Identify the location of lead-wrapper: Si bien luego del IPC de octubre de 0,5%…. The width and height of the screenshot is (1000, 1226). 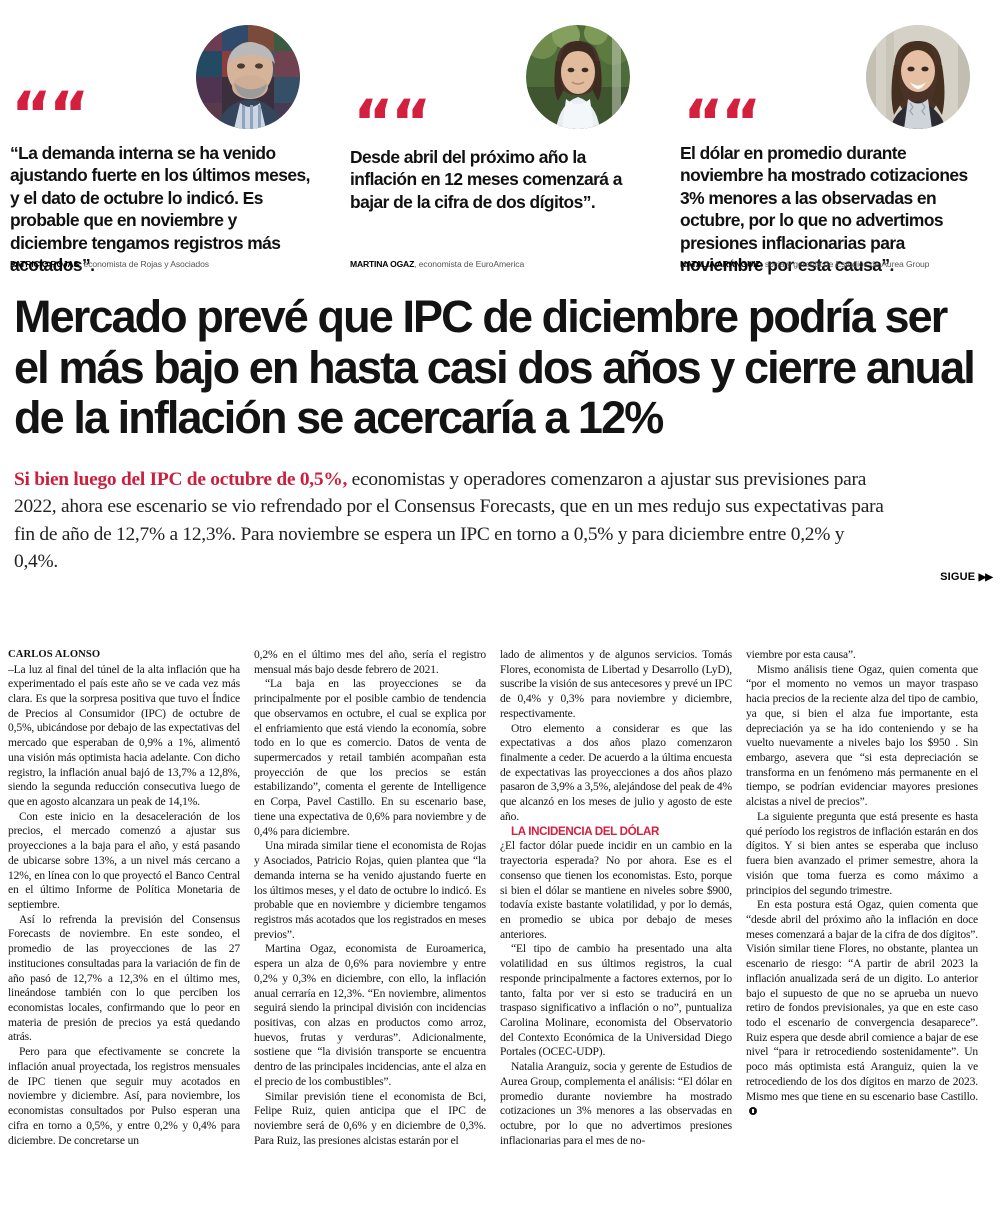
(500, 513).